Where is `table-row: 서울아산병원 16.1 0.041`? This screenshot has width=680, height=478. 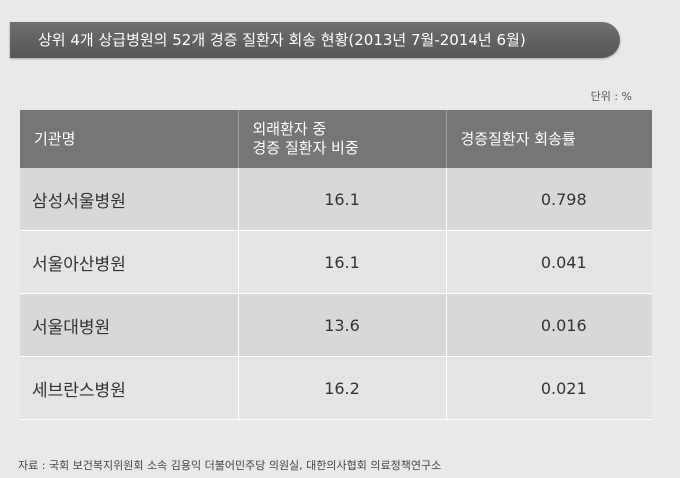 table-row: 서울아산병원 16.1 0.041 is located at coordinates (336, 262).